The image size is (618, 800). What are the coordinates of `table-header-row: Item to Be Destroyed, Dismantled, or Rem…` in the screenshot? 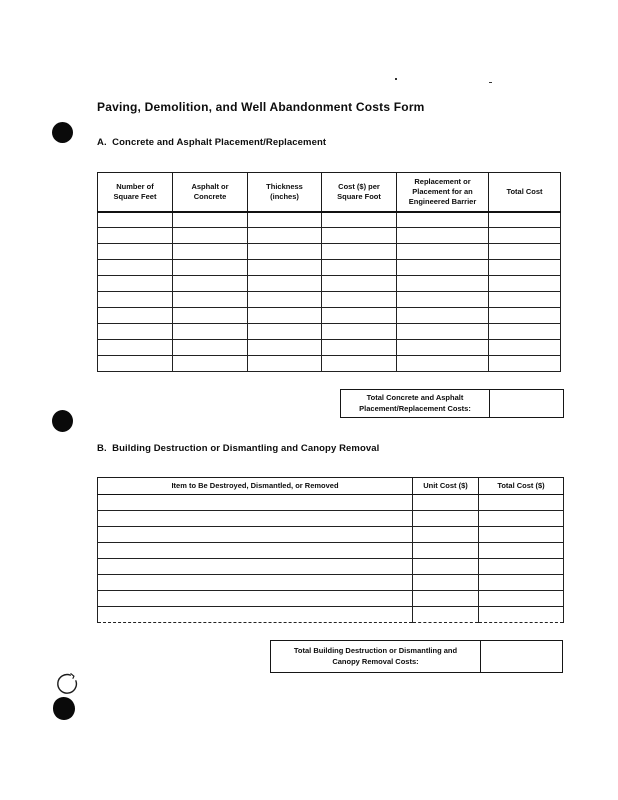 It's located at (330, 486).